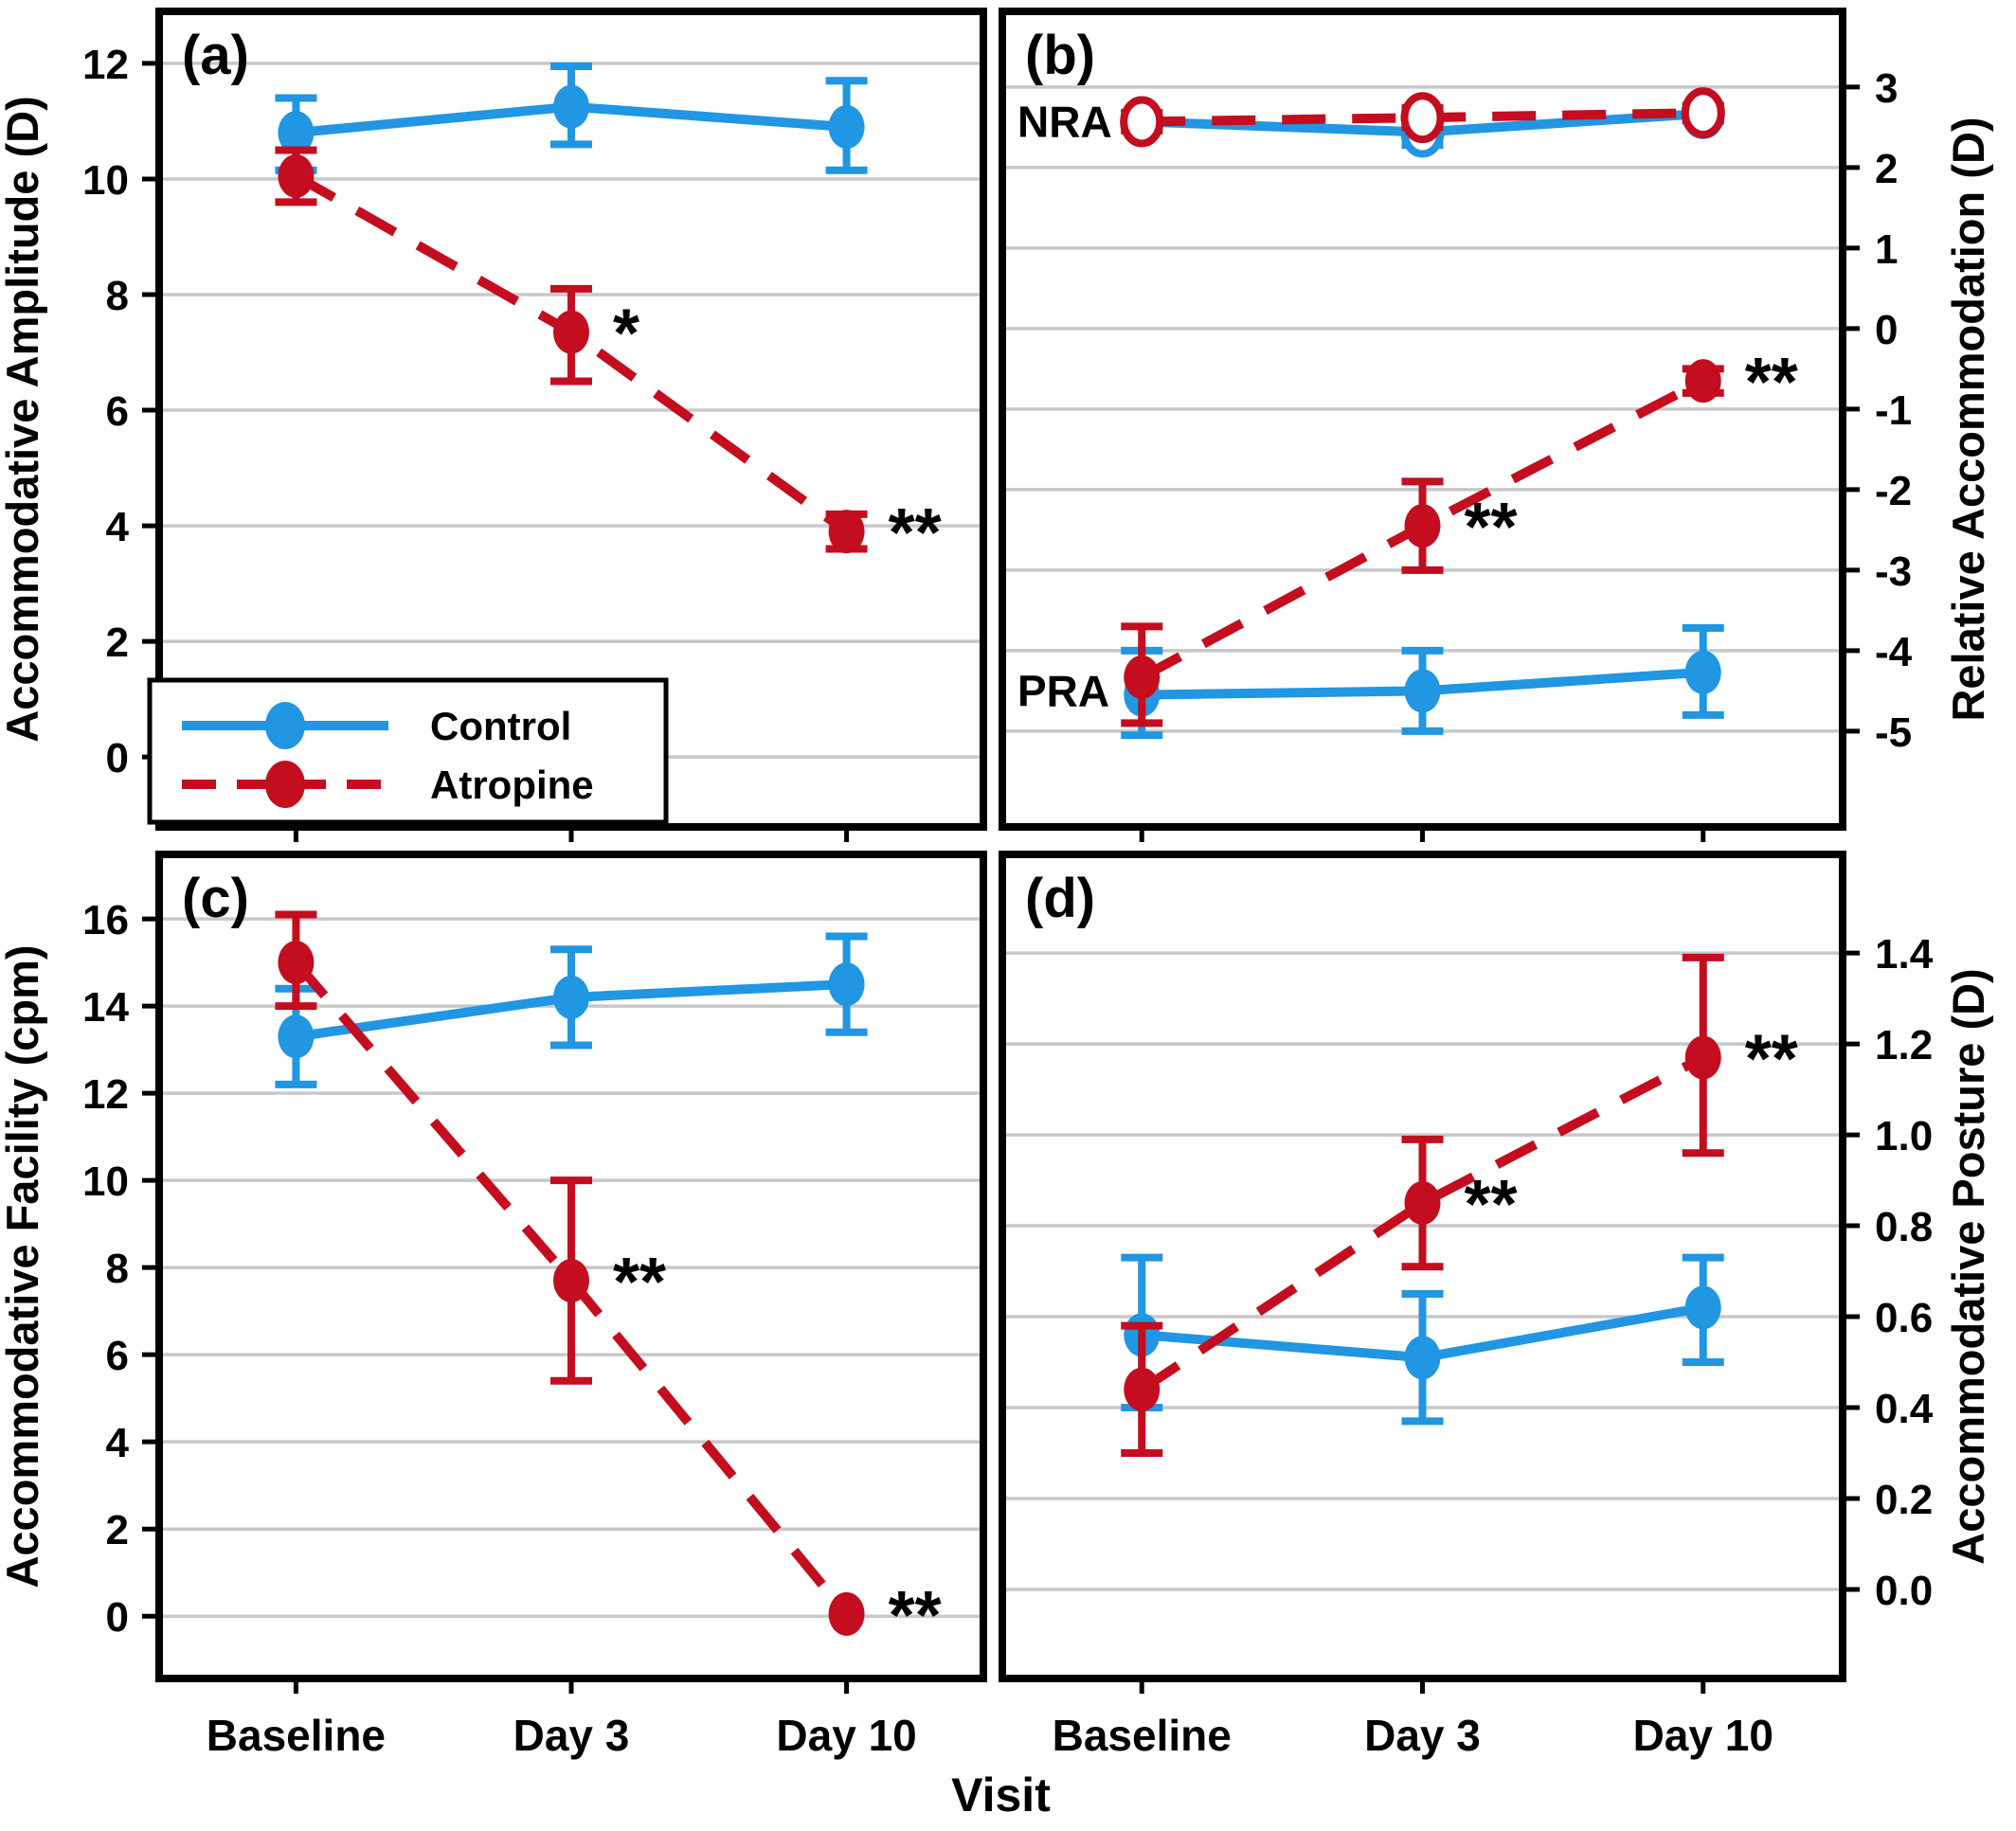 The width and height of the screenshot is (2016, 1831). I want to click on y-tick-label: 16, so click(105, 920).